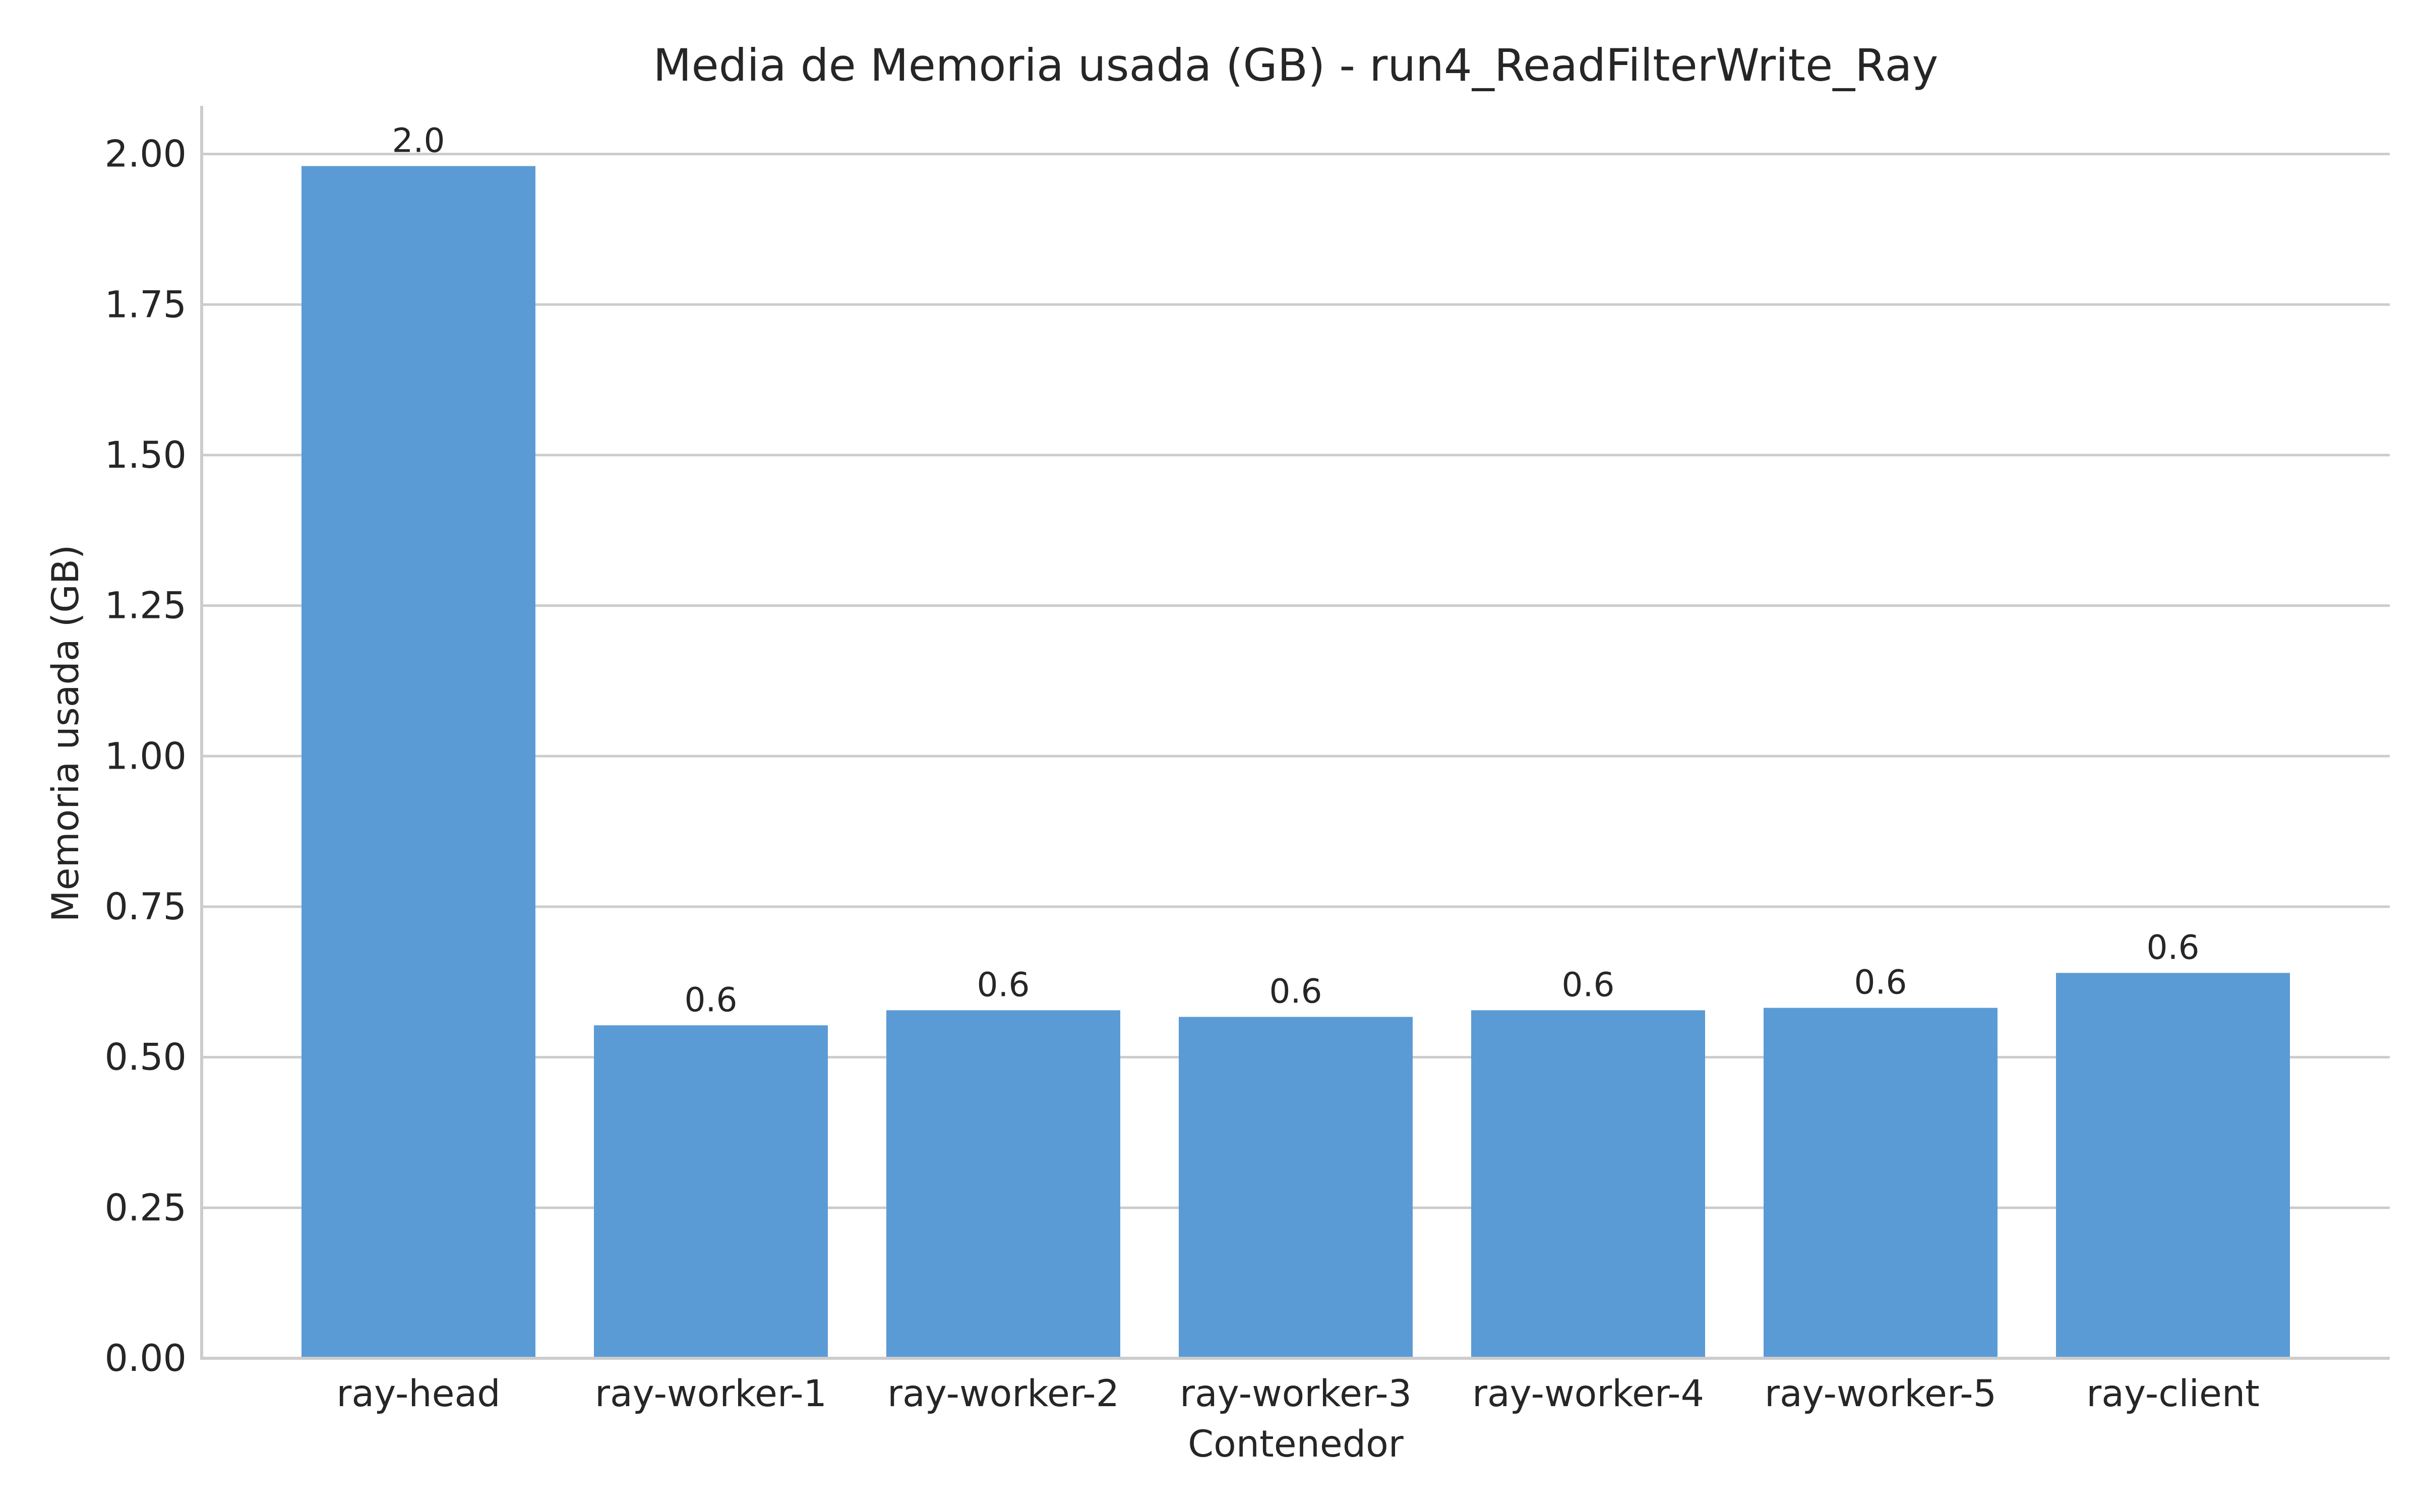 The height and width of the screenshot is (1512, 2420). Describe the element at coordinates (65, 733) in the screenshot. I see `y-axis-label: Memoria usada (GB)` at that location.